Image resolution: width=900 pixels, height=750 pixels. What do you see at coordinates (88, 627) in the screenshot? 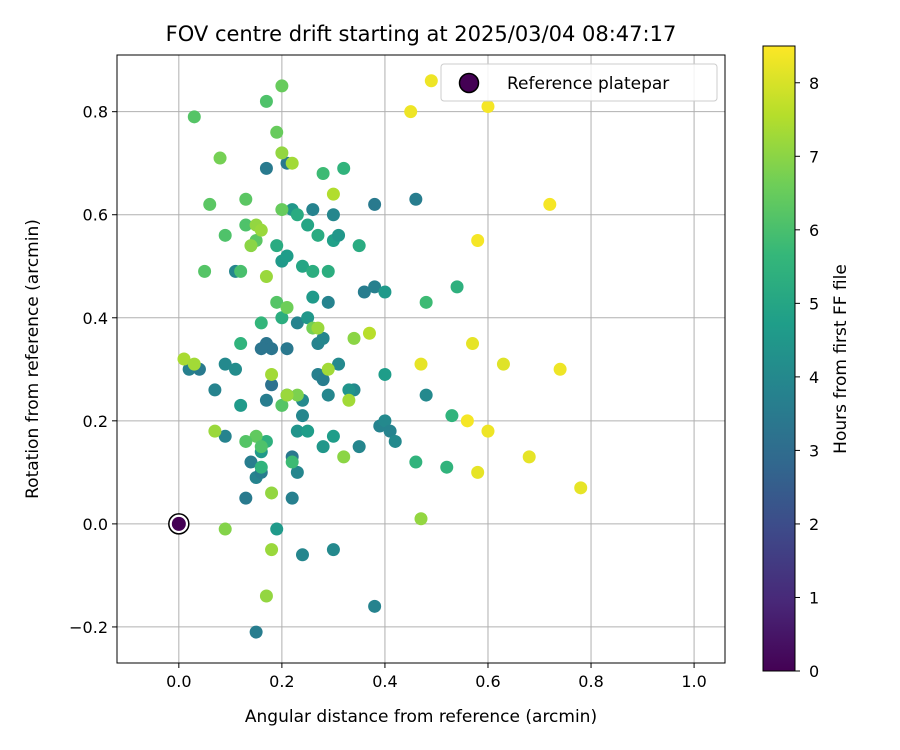
I see `y-tick-label: −0.2` at bounding box center [88, 627].